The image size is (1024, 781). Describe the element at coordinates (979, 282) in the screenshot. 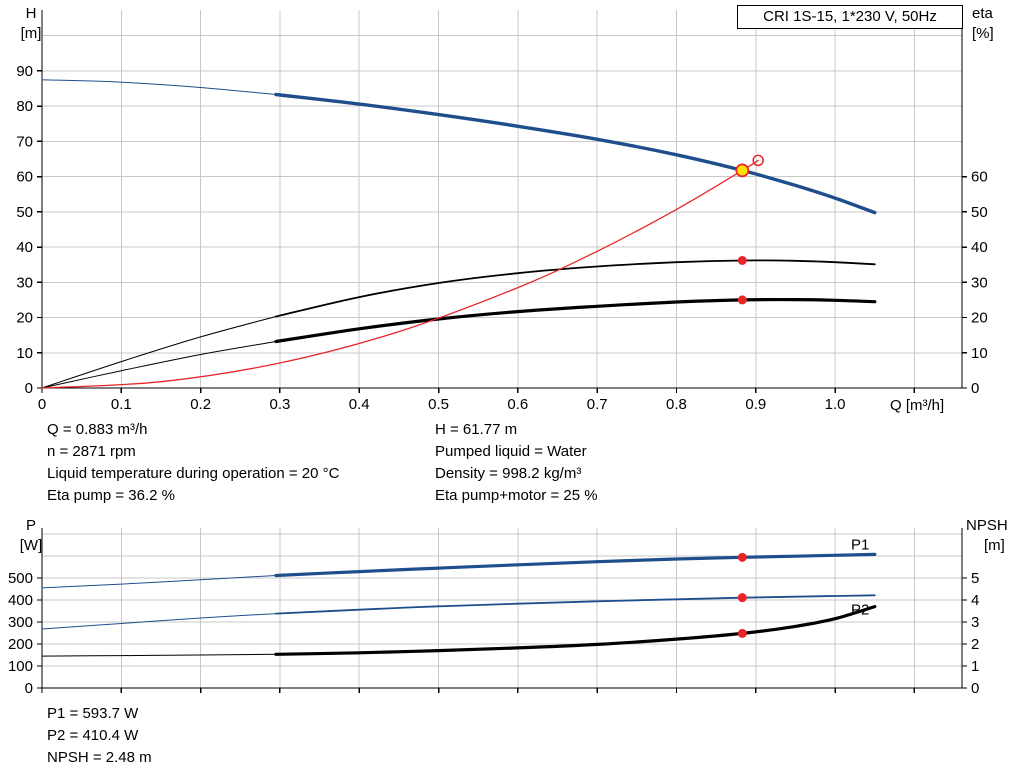

I see `y-right-tick-label: 30` at that location.